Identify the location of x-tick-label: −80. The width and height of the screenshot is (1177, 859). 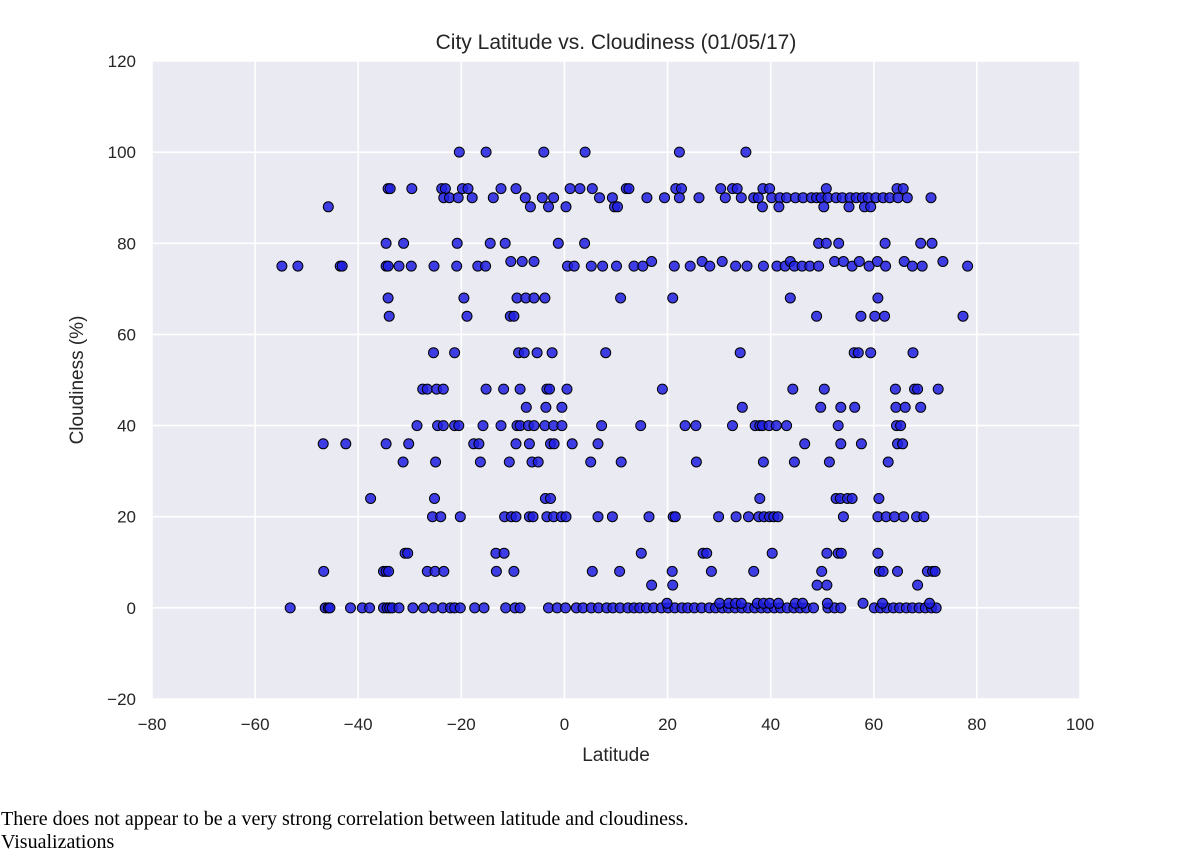
(152, 724).